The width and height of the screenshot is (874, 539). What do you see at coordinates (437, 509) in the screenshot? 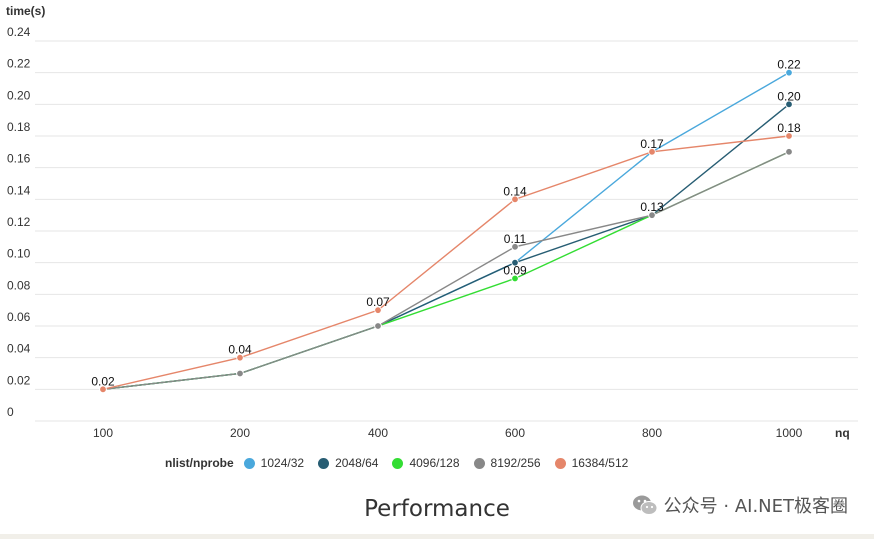
I see `chart-caption: Performance` at bounding box center [437, 509].